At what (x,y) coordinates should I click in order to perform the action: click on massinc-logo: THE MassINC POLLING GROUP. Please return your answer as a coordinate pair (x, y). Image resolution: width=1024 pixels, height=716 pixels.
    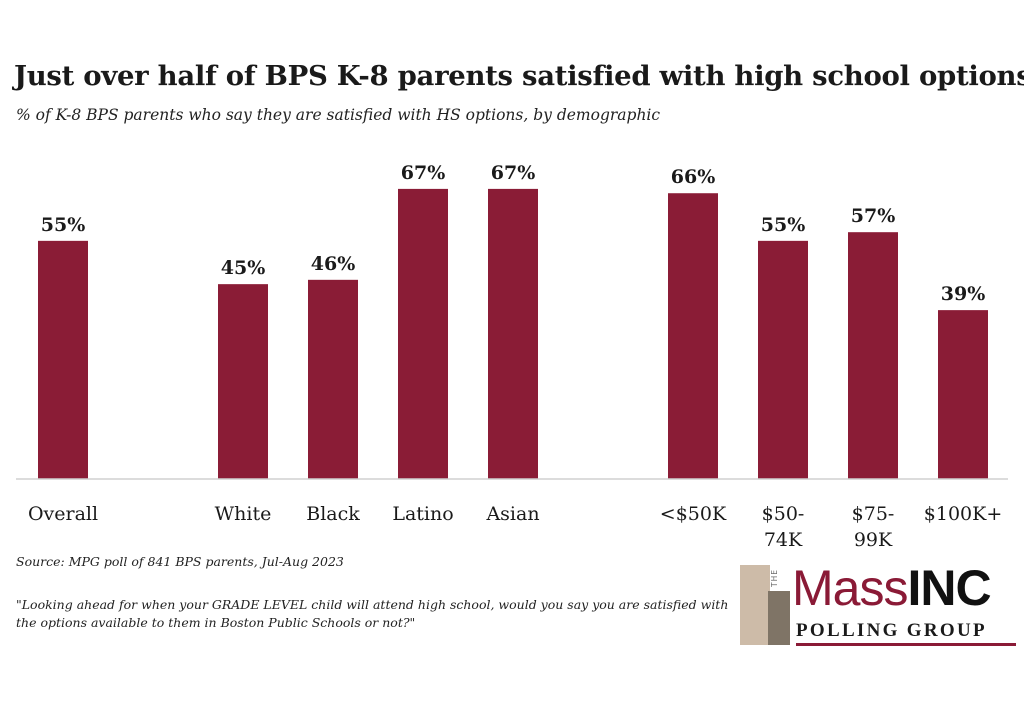
    Looking at the image, I should click on (880, 603).